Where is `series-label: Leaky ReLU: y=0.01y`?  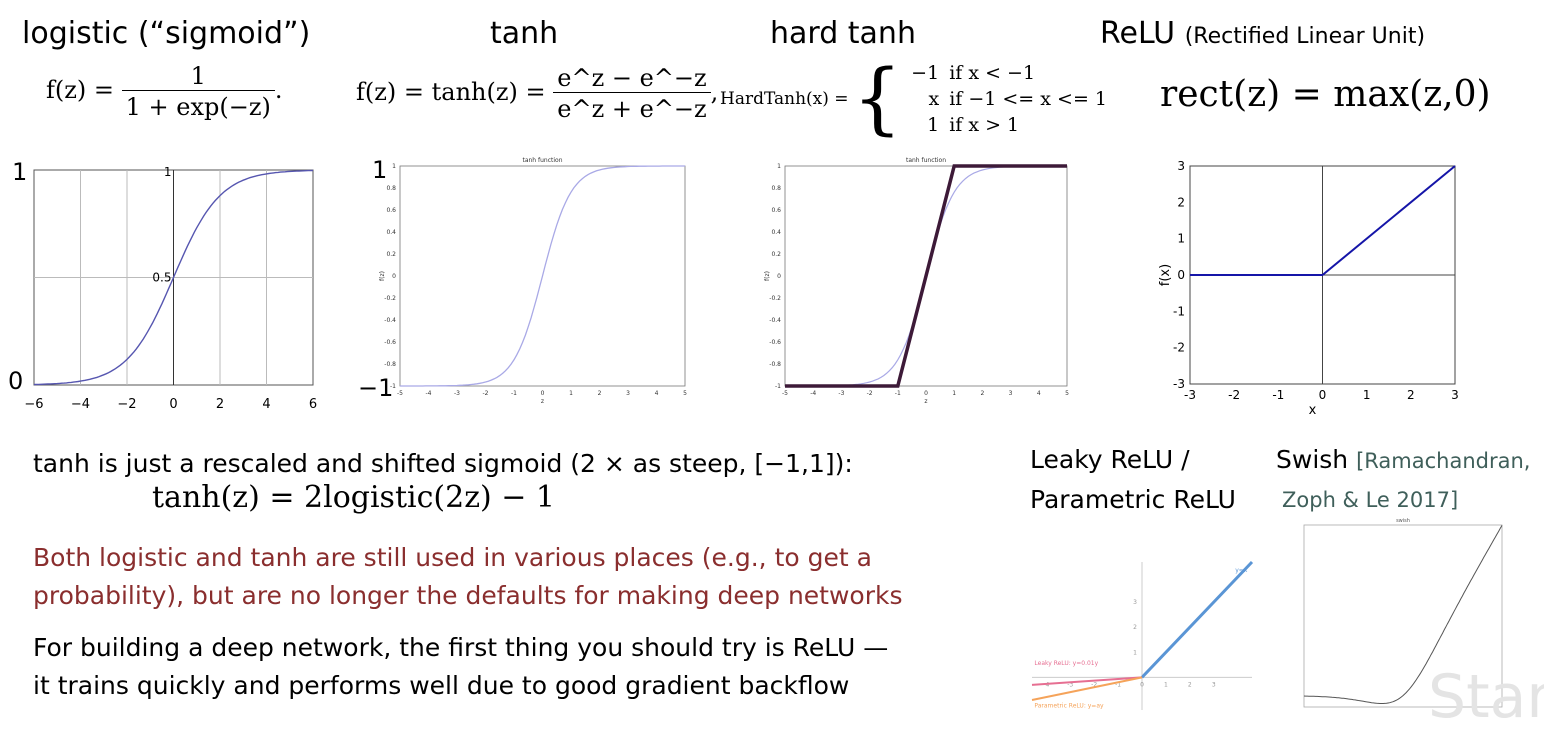 series-label: Leaky ReLU: y=0.01y is located at coordinates (1066, 663).